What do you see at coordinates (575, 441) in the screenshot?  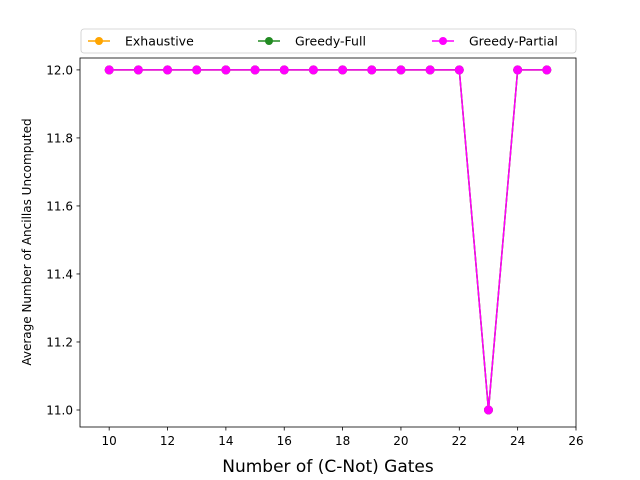 I see `x-tick-label: 26` at bounding box center [575, 441].